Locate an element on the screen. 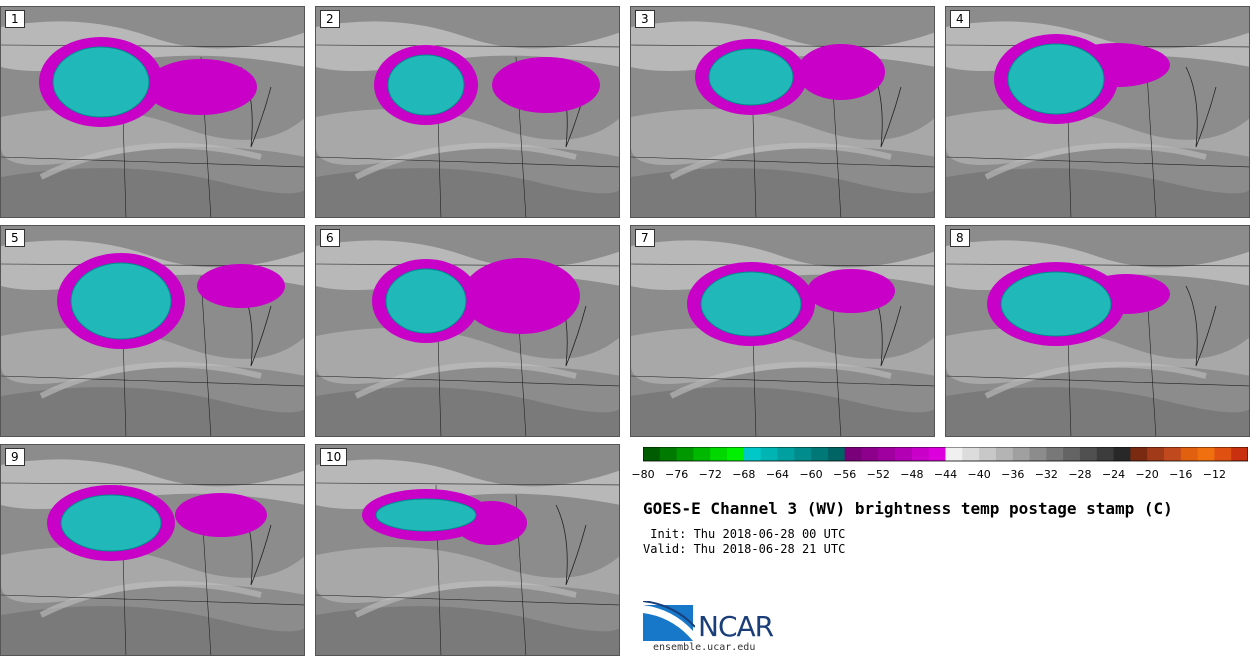  colorbar-tick: −40 is located at coordinates (979, 474).